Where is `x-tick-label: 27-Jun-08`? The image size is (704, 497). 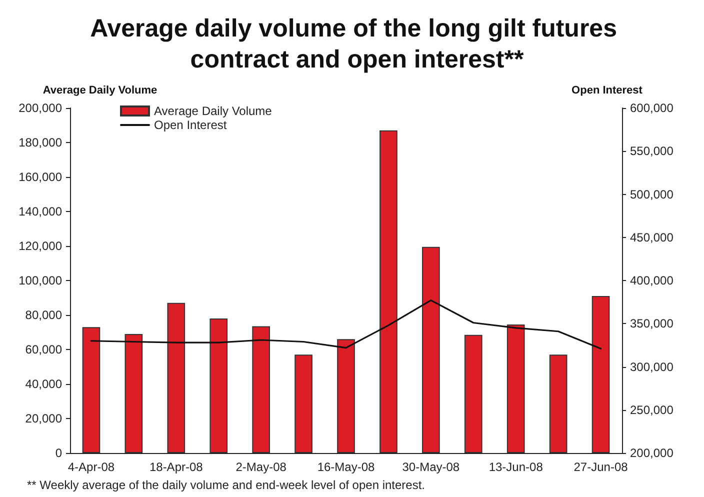
x-tick-label: 27-Jun-08 is located at coordinates (601, 467).